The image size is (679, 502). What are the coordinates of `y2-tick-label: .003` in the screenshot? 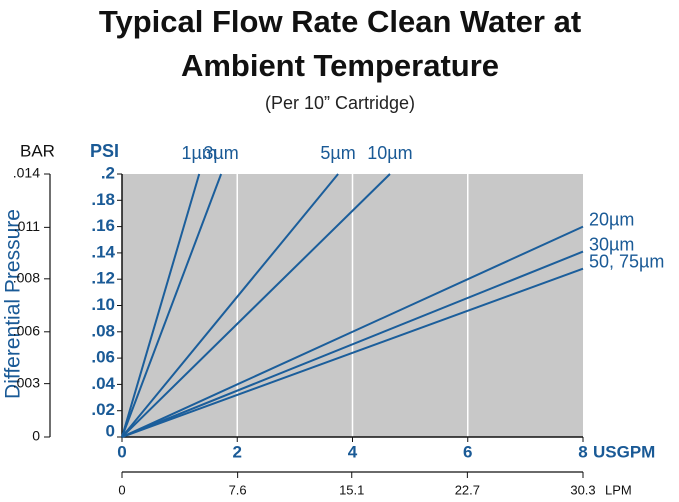 It's located at (26, 382).